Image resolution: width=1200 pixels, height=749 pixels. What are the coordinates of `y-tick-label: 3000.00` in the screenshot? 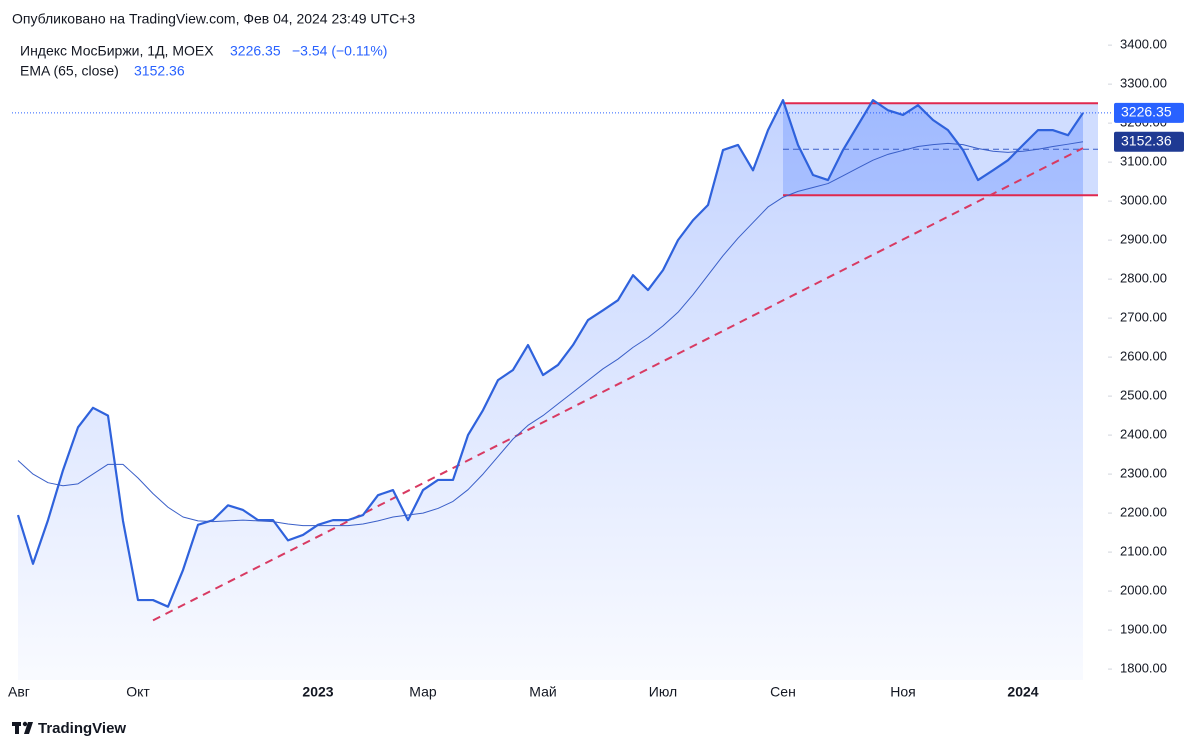 It's located at (1143, 200).